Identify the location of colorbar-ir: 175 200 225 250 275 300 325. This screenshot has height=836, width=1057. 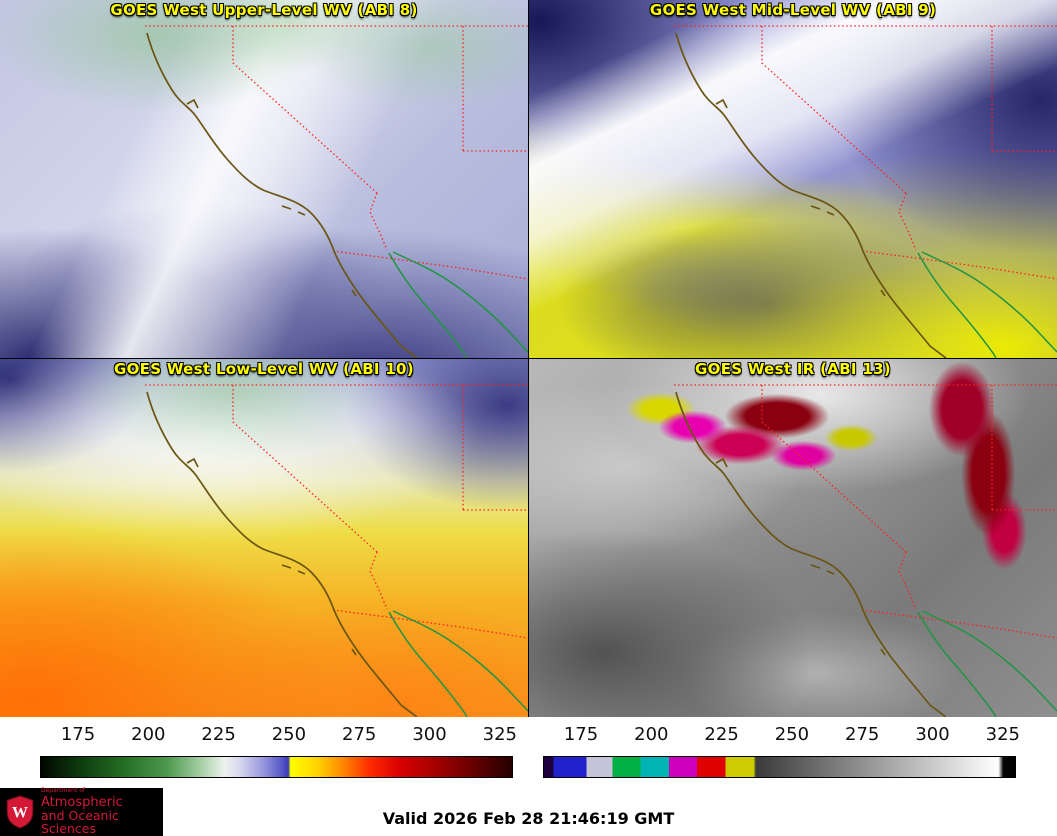
(767, 751).